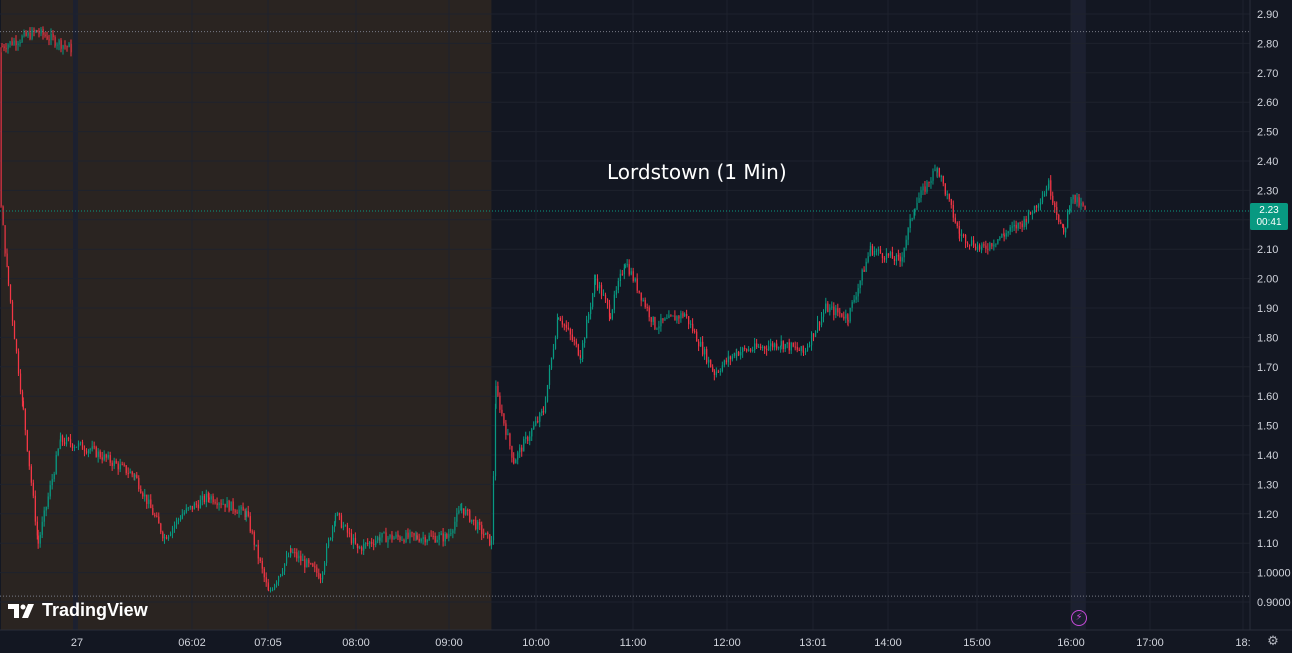 This screenshot has width=1292, height=653. What do you see at coordinates (77, 643) in the screenshot?
I see `x-tick-label: 27` at bounding box center [77, 643].